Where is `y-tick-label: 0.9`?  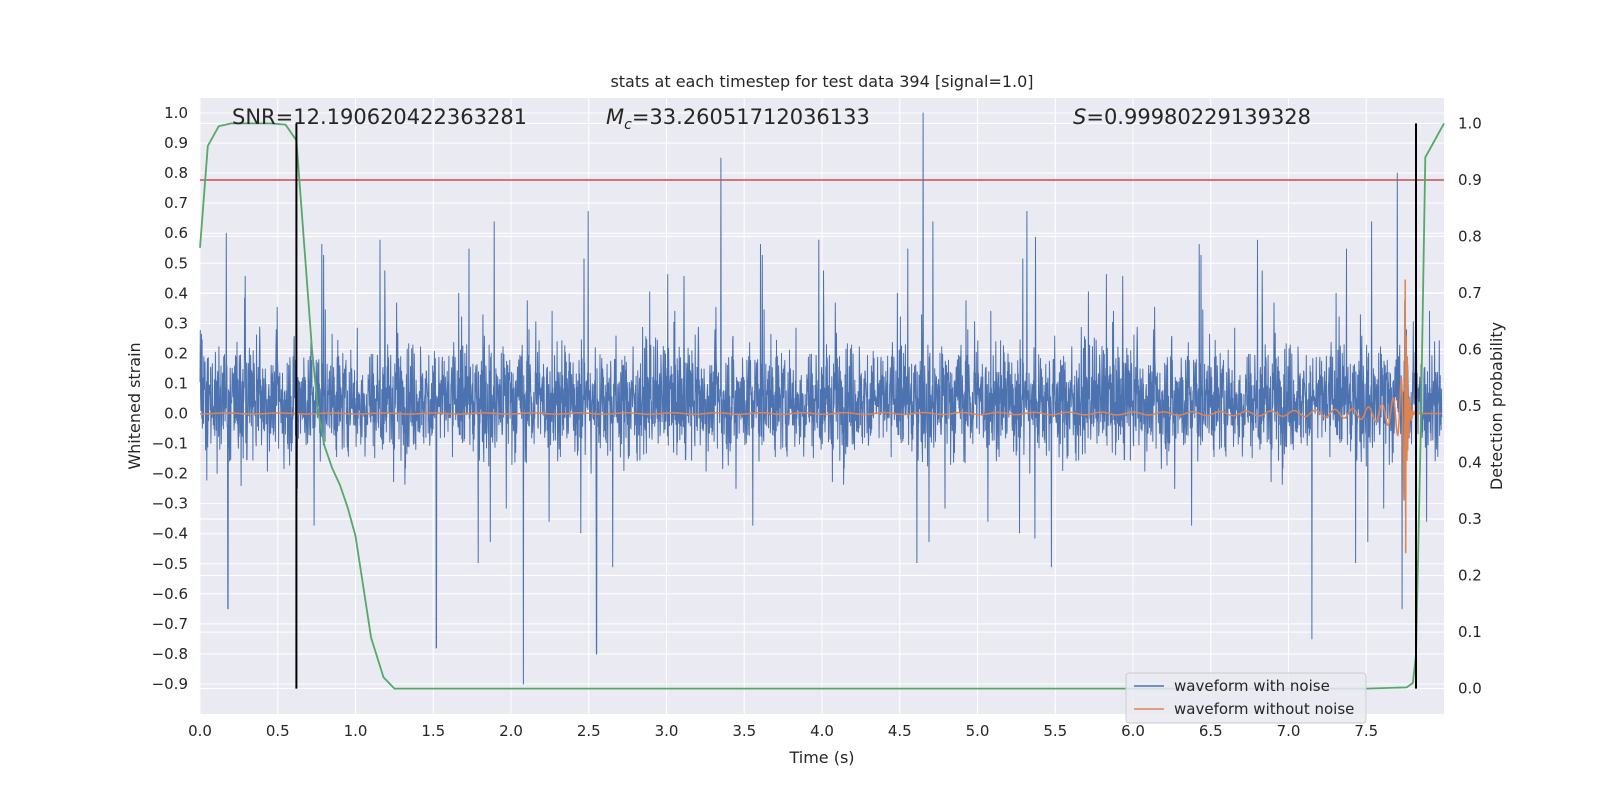 y-tick-label: 0.9 is located at coordinates (176, 143).